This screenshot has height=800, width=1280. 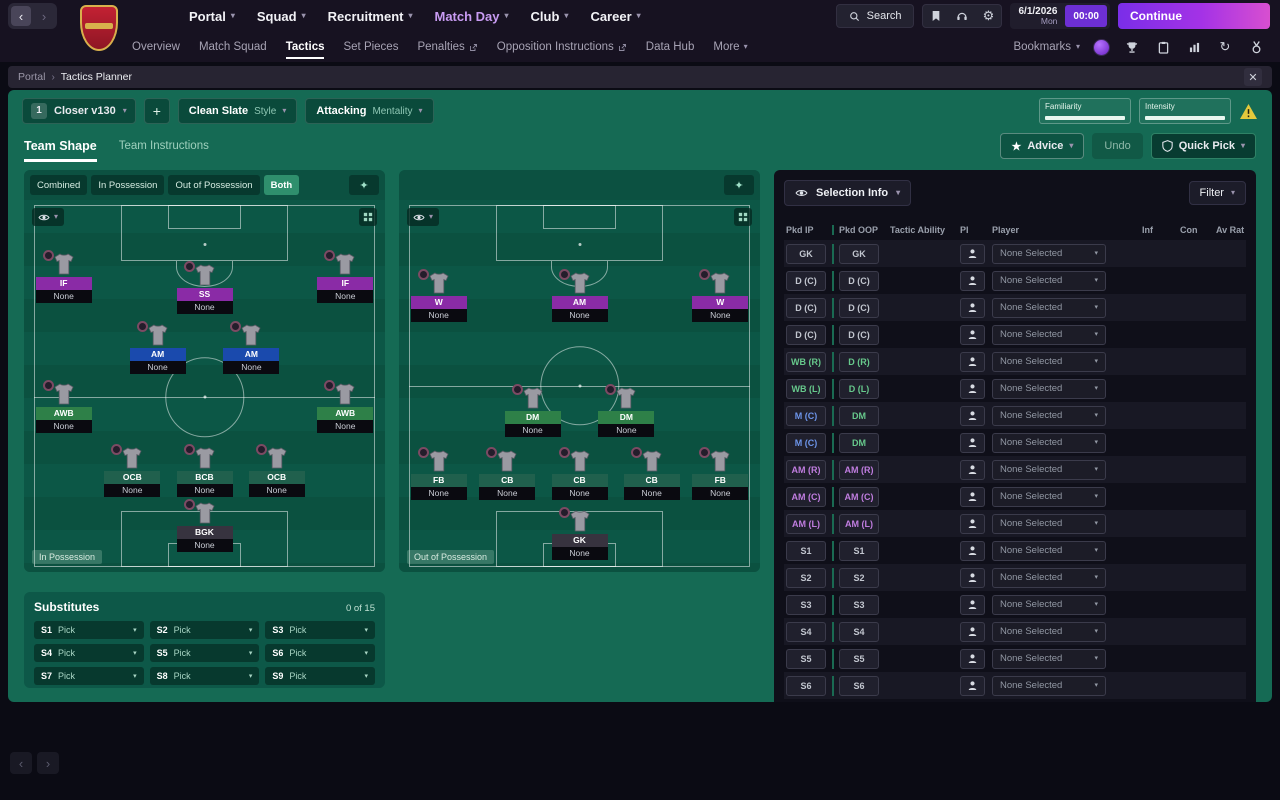 What do you see at coordinates (320, 630) in the screenshot?
I see `substitute-slot-s3: S3 Pick ▾` at bounding box center [320, 630].